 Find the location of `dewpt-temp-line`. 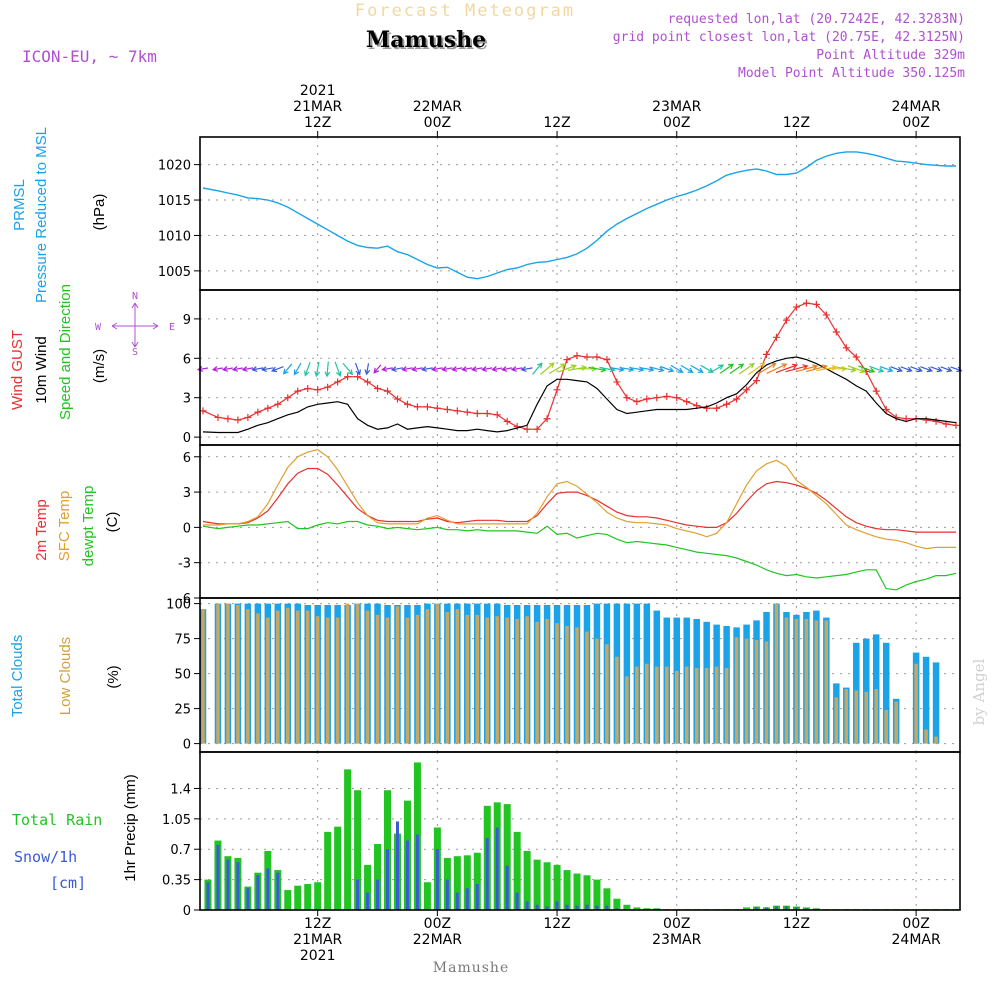

dewpt-temp-line is located at coordinates (579, 555).